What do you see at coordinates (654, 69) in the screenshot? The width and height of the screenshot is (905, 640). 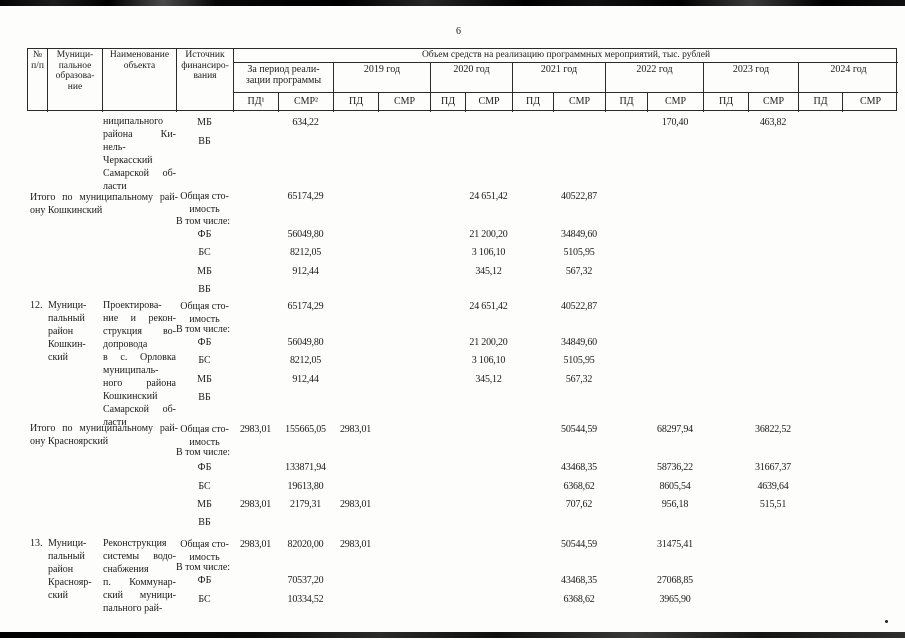 I see `text-line: 2022 год` at bounding box center [654, 69].